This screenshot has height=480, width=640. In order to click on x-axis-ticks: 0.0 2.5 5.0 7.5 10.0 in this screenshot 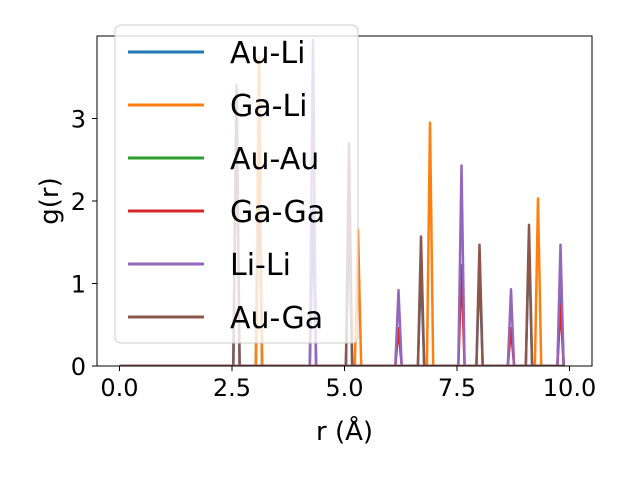, I will do `click(348, 384)`.